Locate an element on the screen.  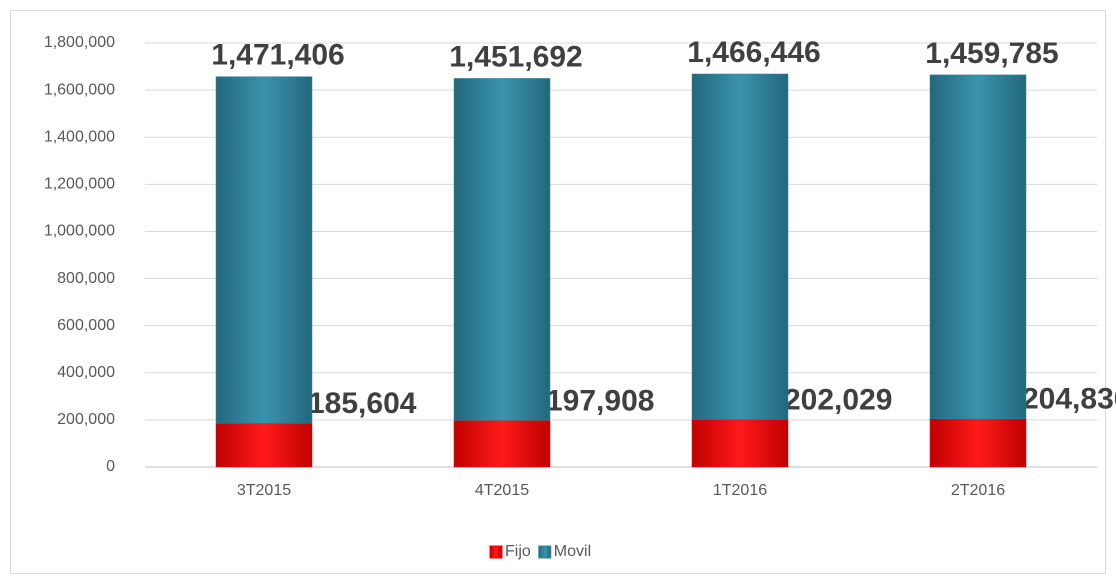
data-label: 185,604 is located at coordinates (362, 403).